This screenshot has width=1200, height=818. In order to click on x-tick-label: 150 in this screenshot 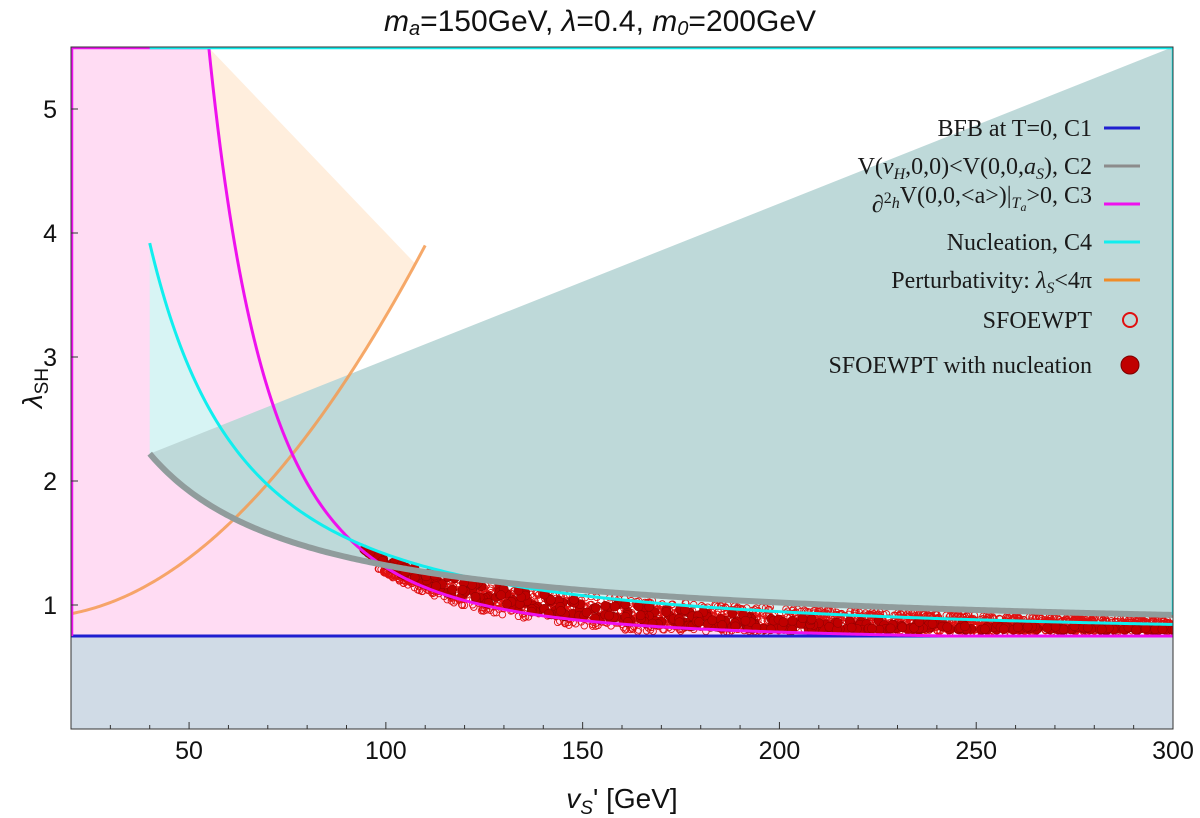, I will do `click(583, 751)`.